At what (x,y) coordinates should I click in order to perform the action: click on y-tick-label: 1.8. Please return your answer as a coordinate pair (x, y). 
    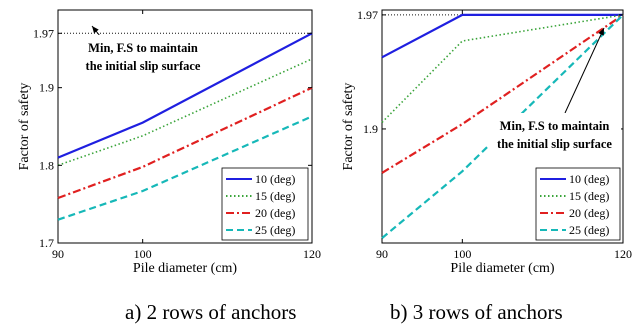
    Looking at the image, I should click on (46, 165).